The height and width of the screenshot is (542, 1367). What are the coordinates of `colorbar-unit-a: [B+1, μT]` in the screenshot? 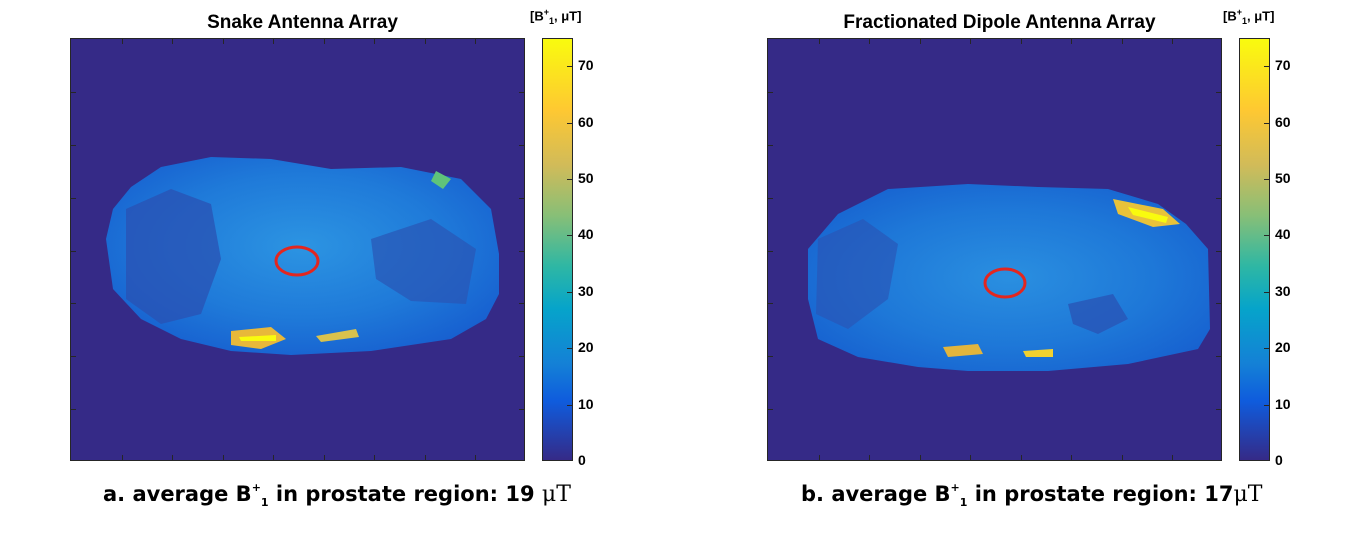 It's located at (556, 16).